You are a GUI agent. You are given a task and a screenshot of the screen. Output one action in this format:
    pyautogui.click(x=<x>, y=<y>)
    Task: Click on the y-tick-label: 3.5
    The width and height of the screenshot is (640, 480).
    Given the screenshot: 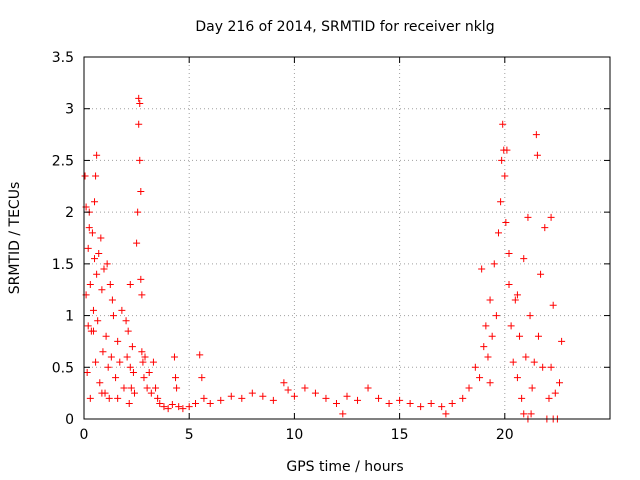 What is the action you would take?
    pyautogui.click(x=63, y=58)
    